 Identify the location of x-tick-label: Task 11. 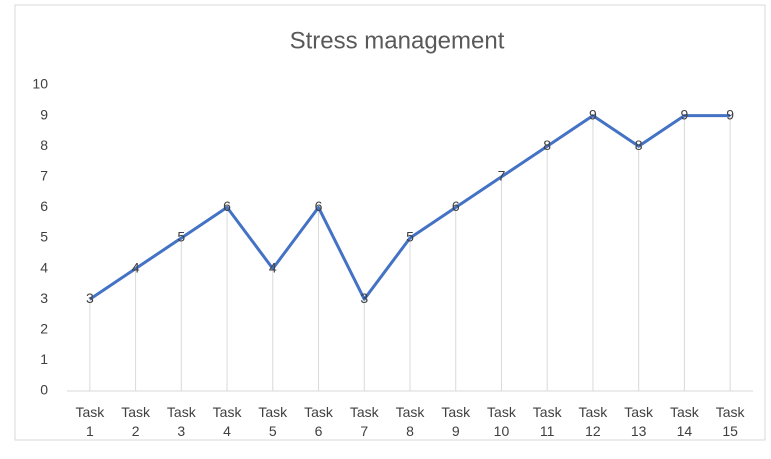
(547, 421).